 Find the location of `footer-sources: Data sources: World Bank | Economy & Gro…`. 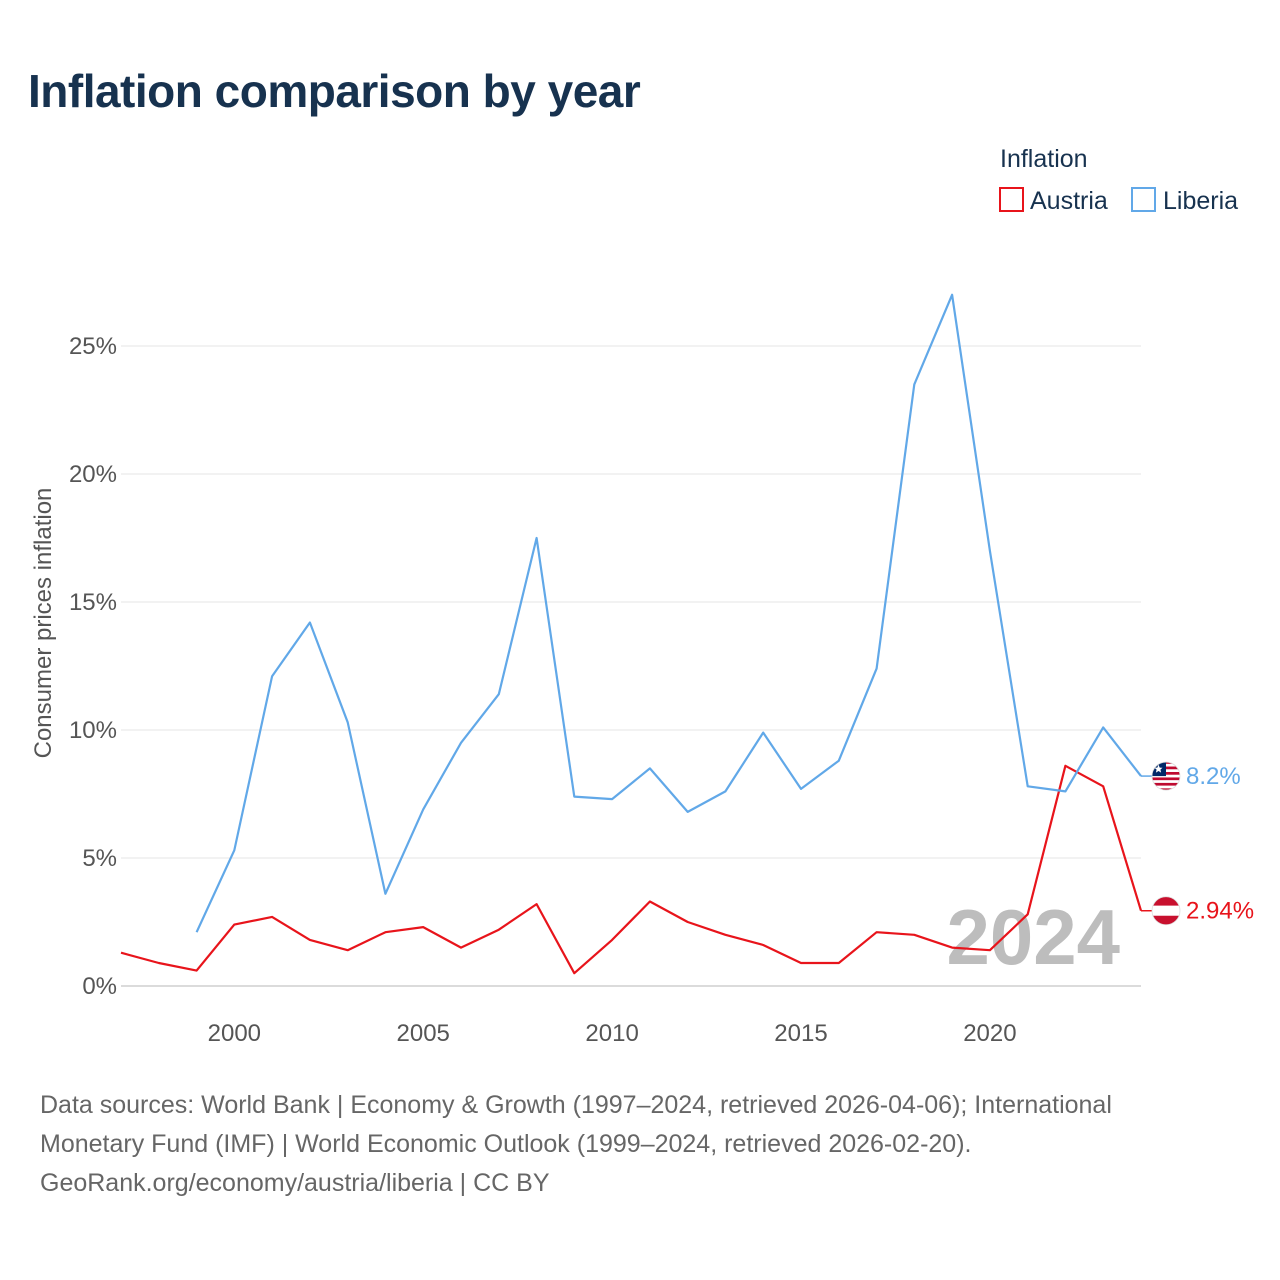

footer-sources: Data sources: World Bank | Economy & Gro… is located at coordinates (630, 1144).